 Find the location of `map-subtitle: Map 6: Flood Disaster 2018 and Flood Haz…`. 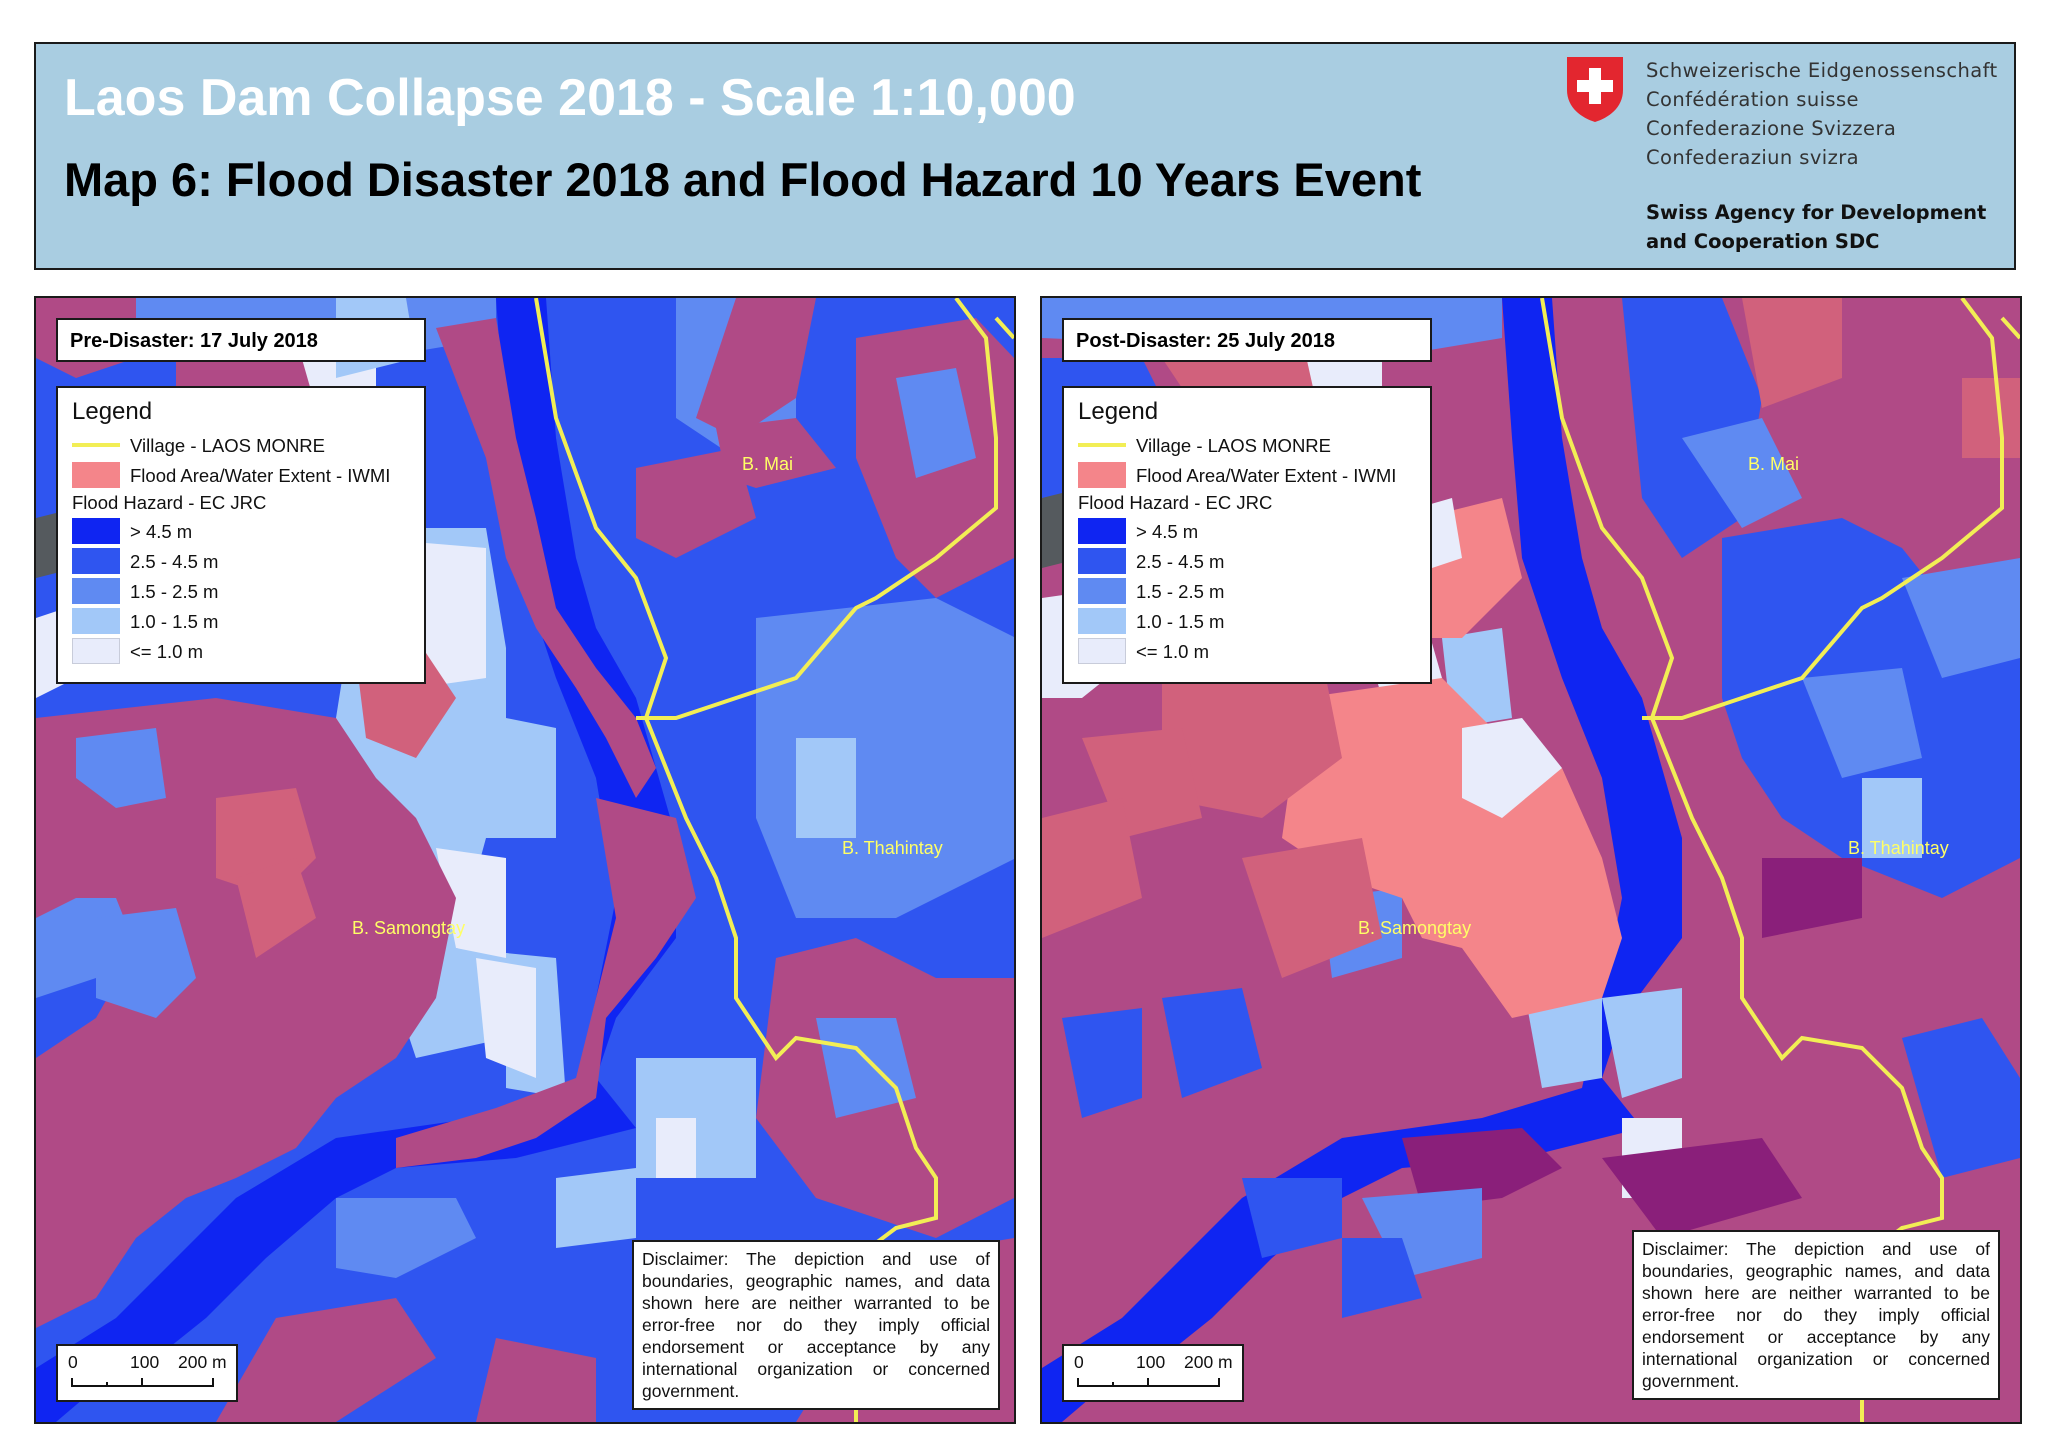

map-subtitle: Map 6: Flood Disaster 2018 and Flood Haz… is located at coordinates (743, 179).